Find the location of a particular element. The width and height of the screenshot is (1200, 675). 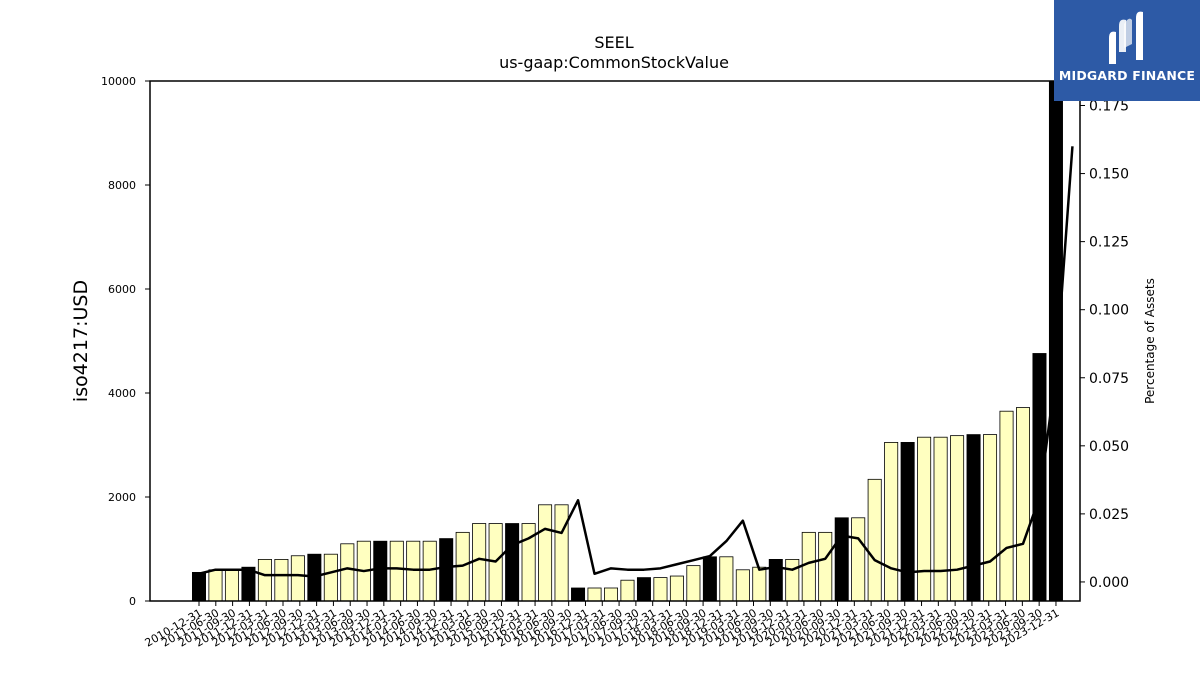

y-tick-label: 2000 is located at coordinates (122, 497).